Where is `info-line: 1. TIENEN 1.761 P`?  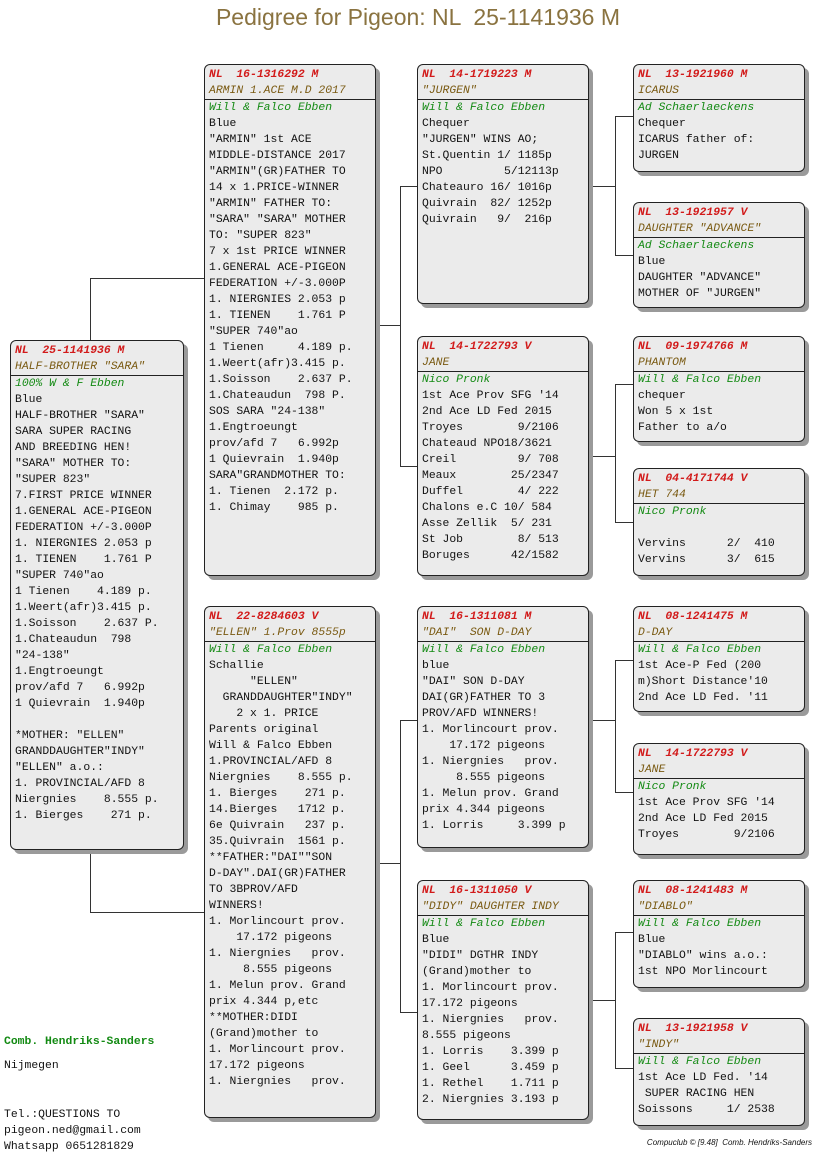 info-line: 1. TIENEN 1.761 P is located at coordinates (277, 316).